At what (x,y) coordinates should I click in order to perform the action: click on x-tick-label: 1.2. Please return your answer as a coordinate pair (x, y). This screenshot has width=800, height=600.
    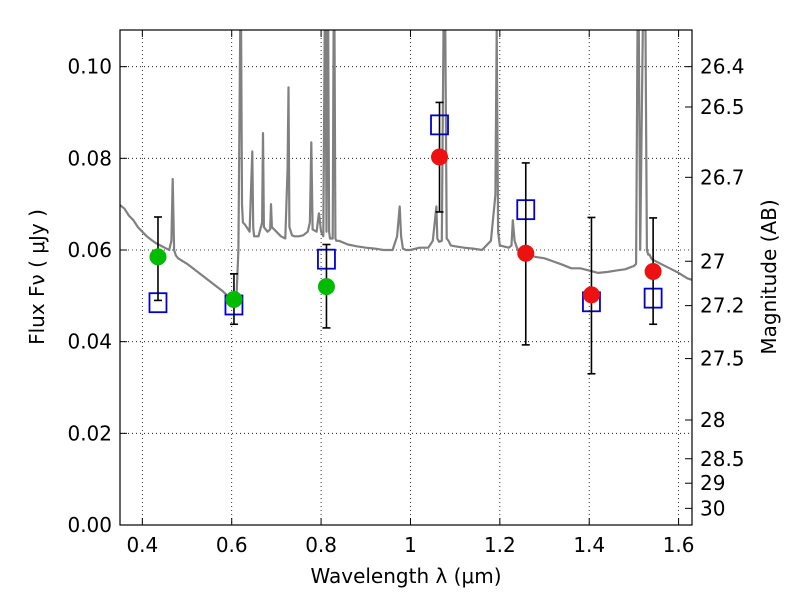
    Looking at the image, I should click on (500, 545).